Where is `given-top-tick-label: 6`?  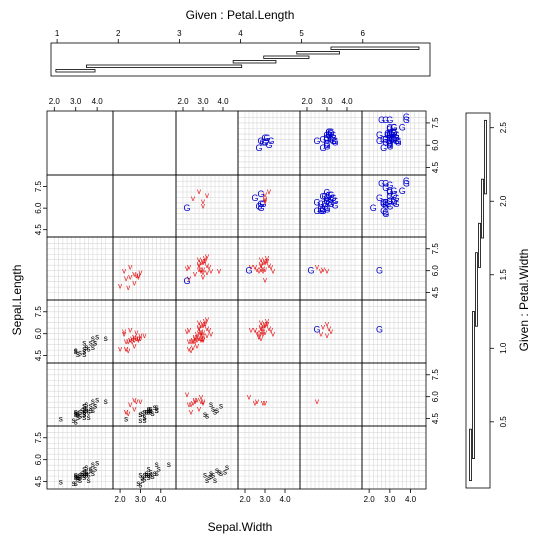 given-top-tick-label: 6 is located at coordinates (363, 33).